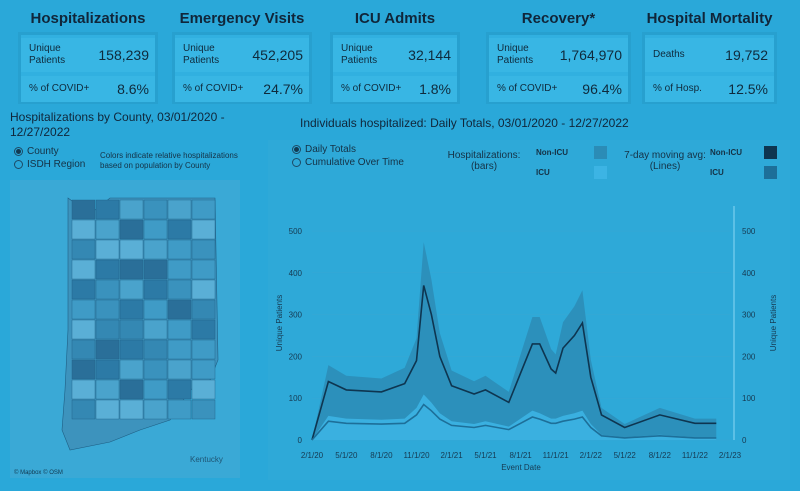 This screenshot has width=800, height=491. Describe the element at coordinates (56, 164) in the screenshot. I see `radio-isdh-label: ISDH Region` at that location.